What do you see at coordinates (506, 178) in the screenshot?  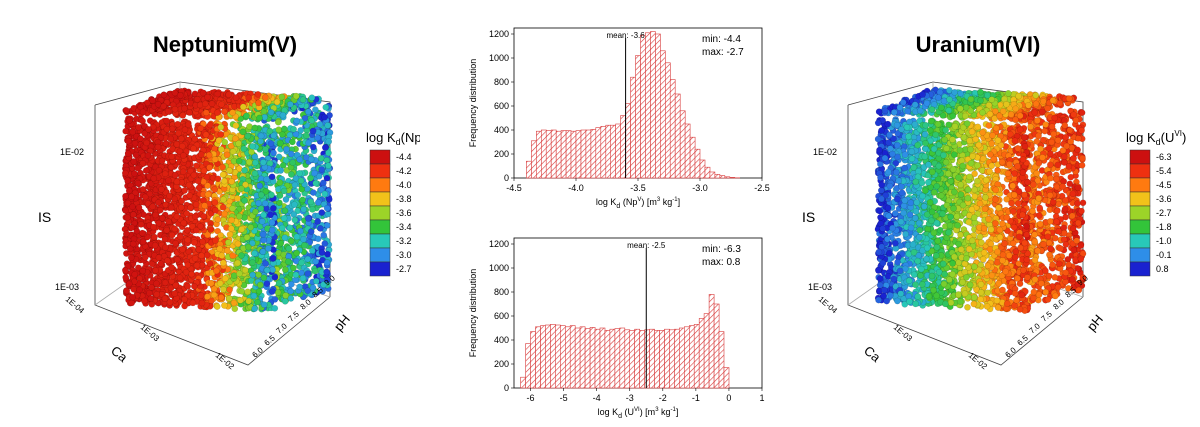 I see `hist-y-tick: 0` at bounding box center [506, 178].